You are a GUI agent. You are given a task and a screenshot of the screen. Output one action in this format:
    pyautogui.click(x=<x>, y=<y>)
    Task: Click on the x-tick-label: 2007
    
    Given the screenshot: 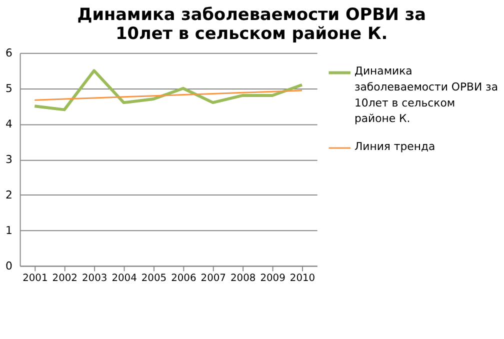 What is the action you would take?
    pyautogui.click(x=213, y=278)
    